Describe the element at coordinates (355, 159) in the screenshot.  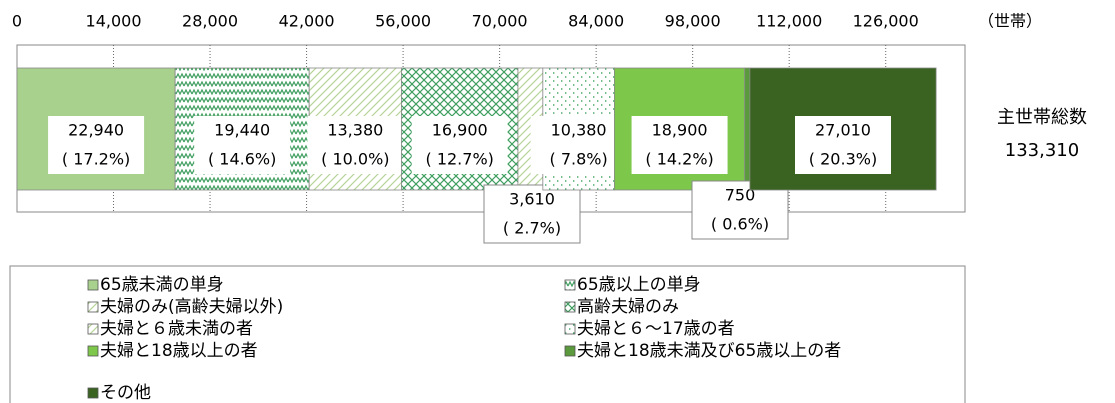
I see `share-label: ( 10.0%)` at that location.